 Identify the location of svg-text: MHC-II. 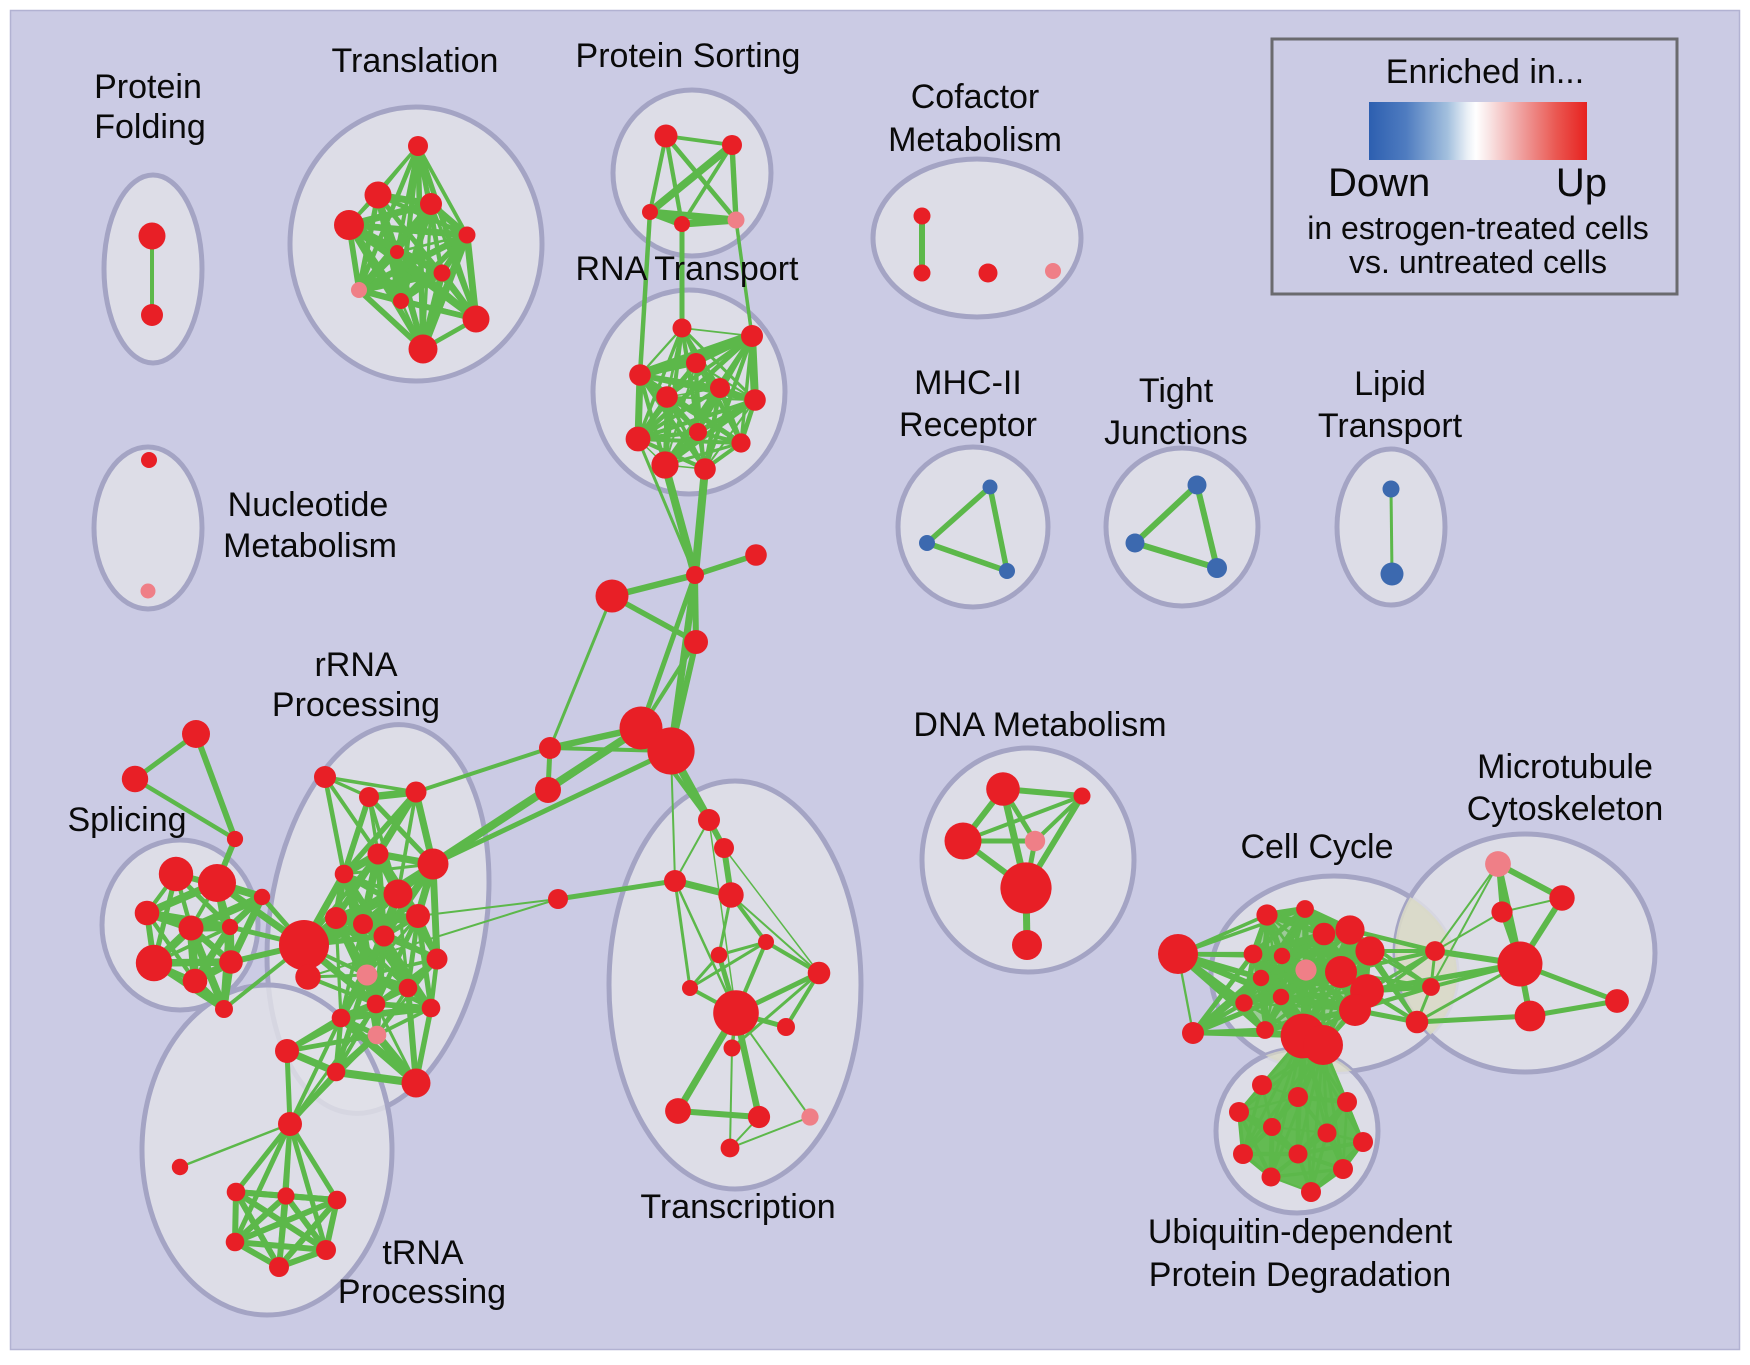
(968, 383).